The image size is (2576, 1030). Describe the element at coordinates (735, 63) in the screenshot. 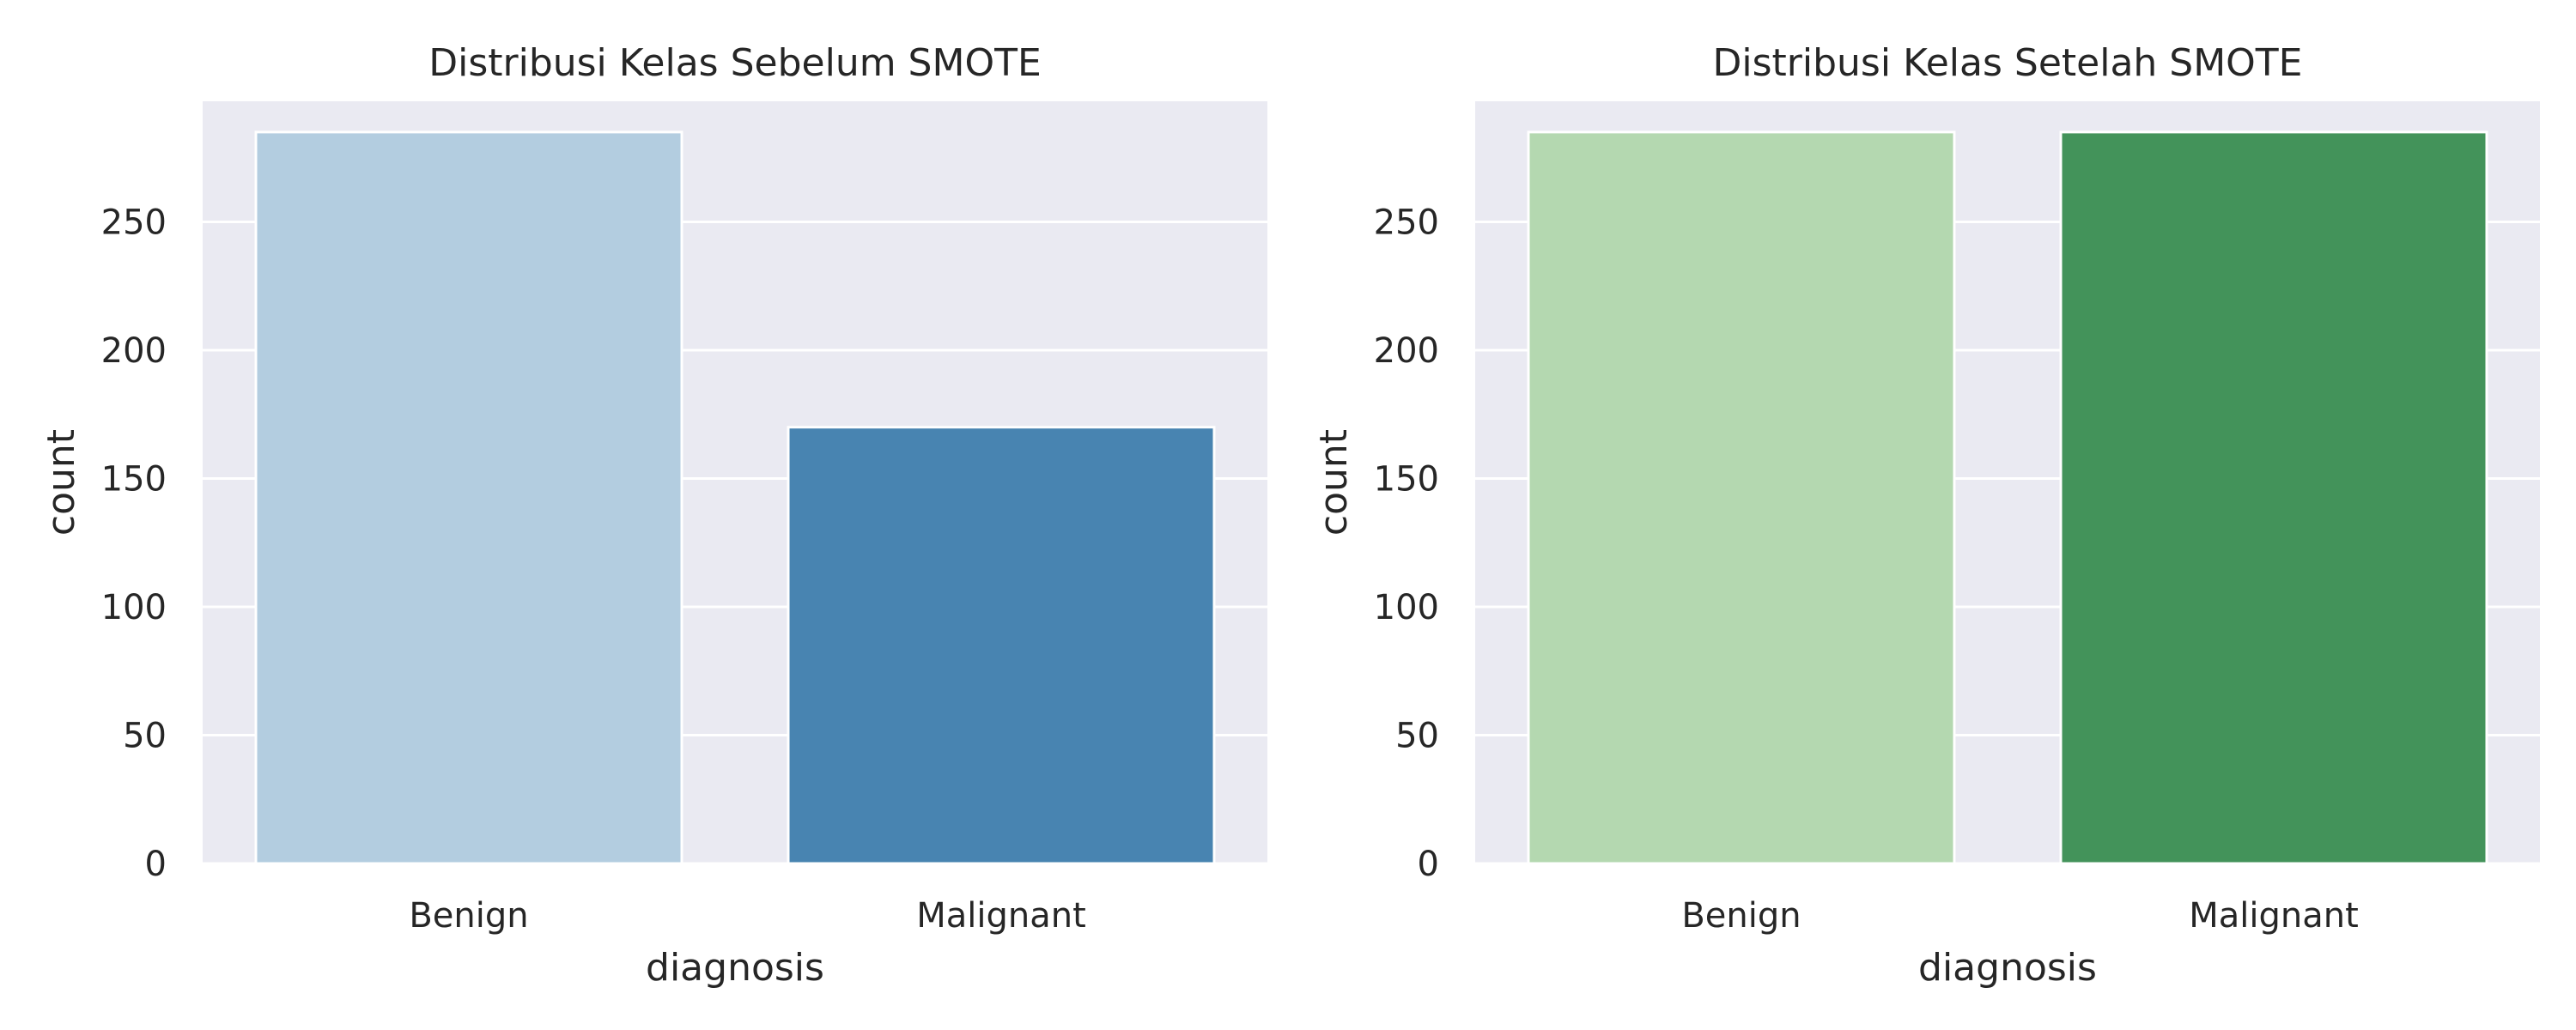

I see `chart-title: Distribusi Kelas Sebelum SMOTE` at that location.